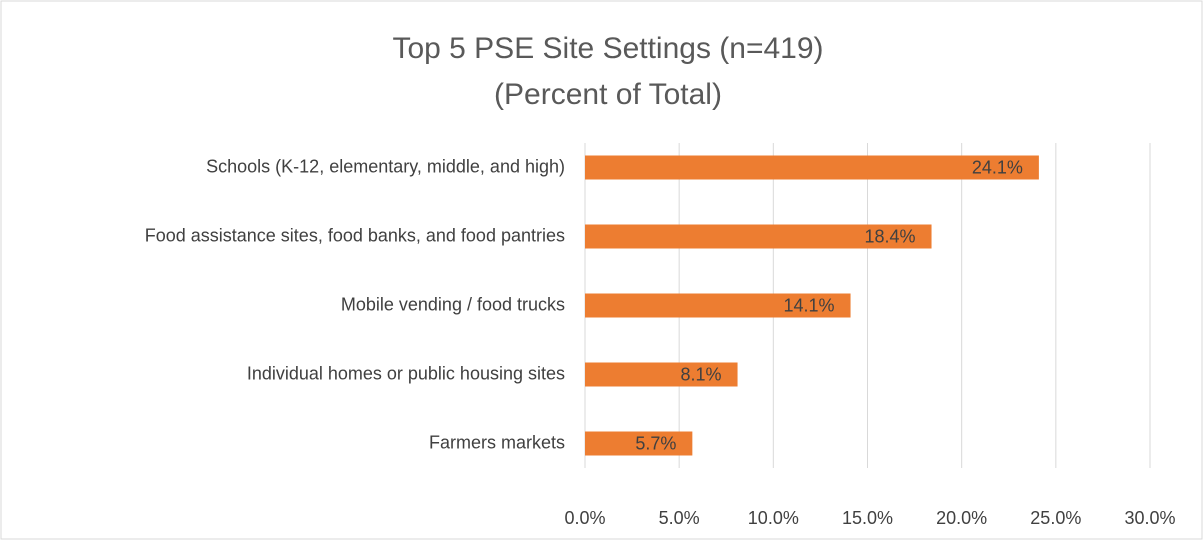 This screenshot has width=1203, height=540. What do you see at coordinates (997, 167) in the screenshot?
I see `data-label: 24.1%` at bounding box center [997, 167].